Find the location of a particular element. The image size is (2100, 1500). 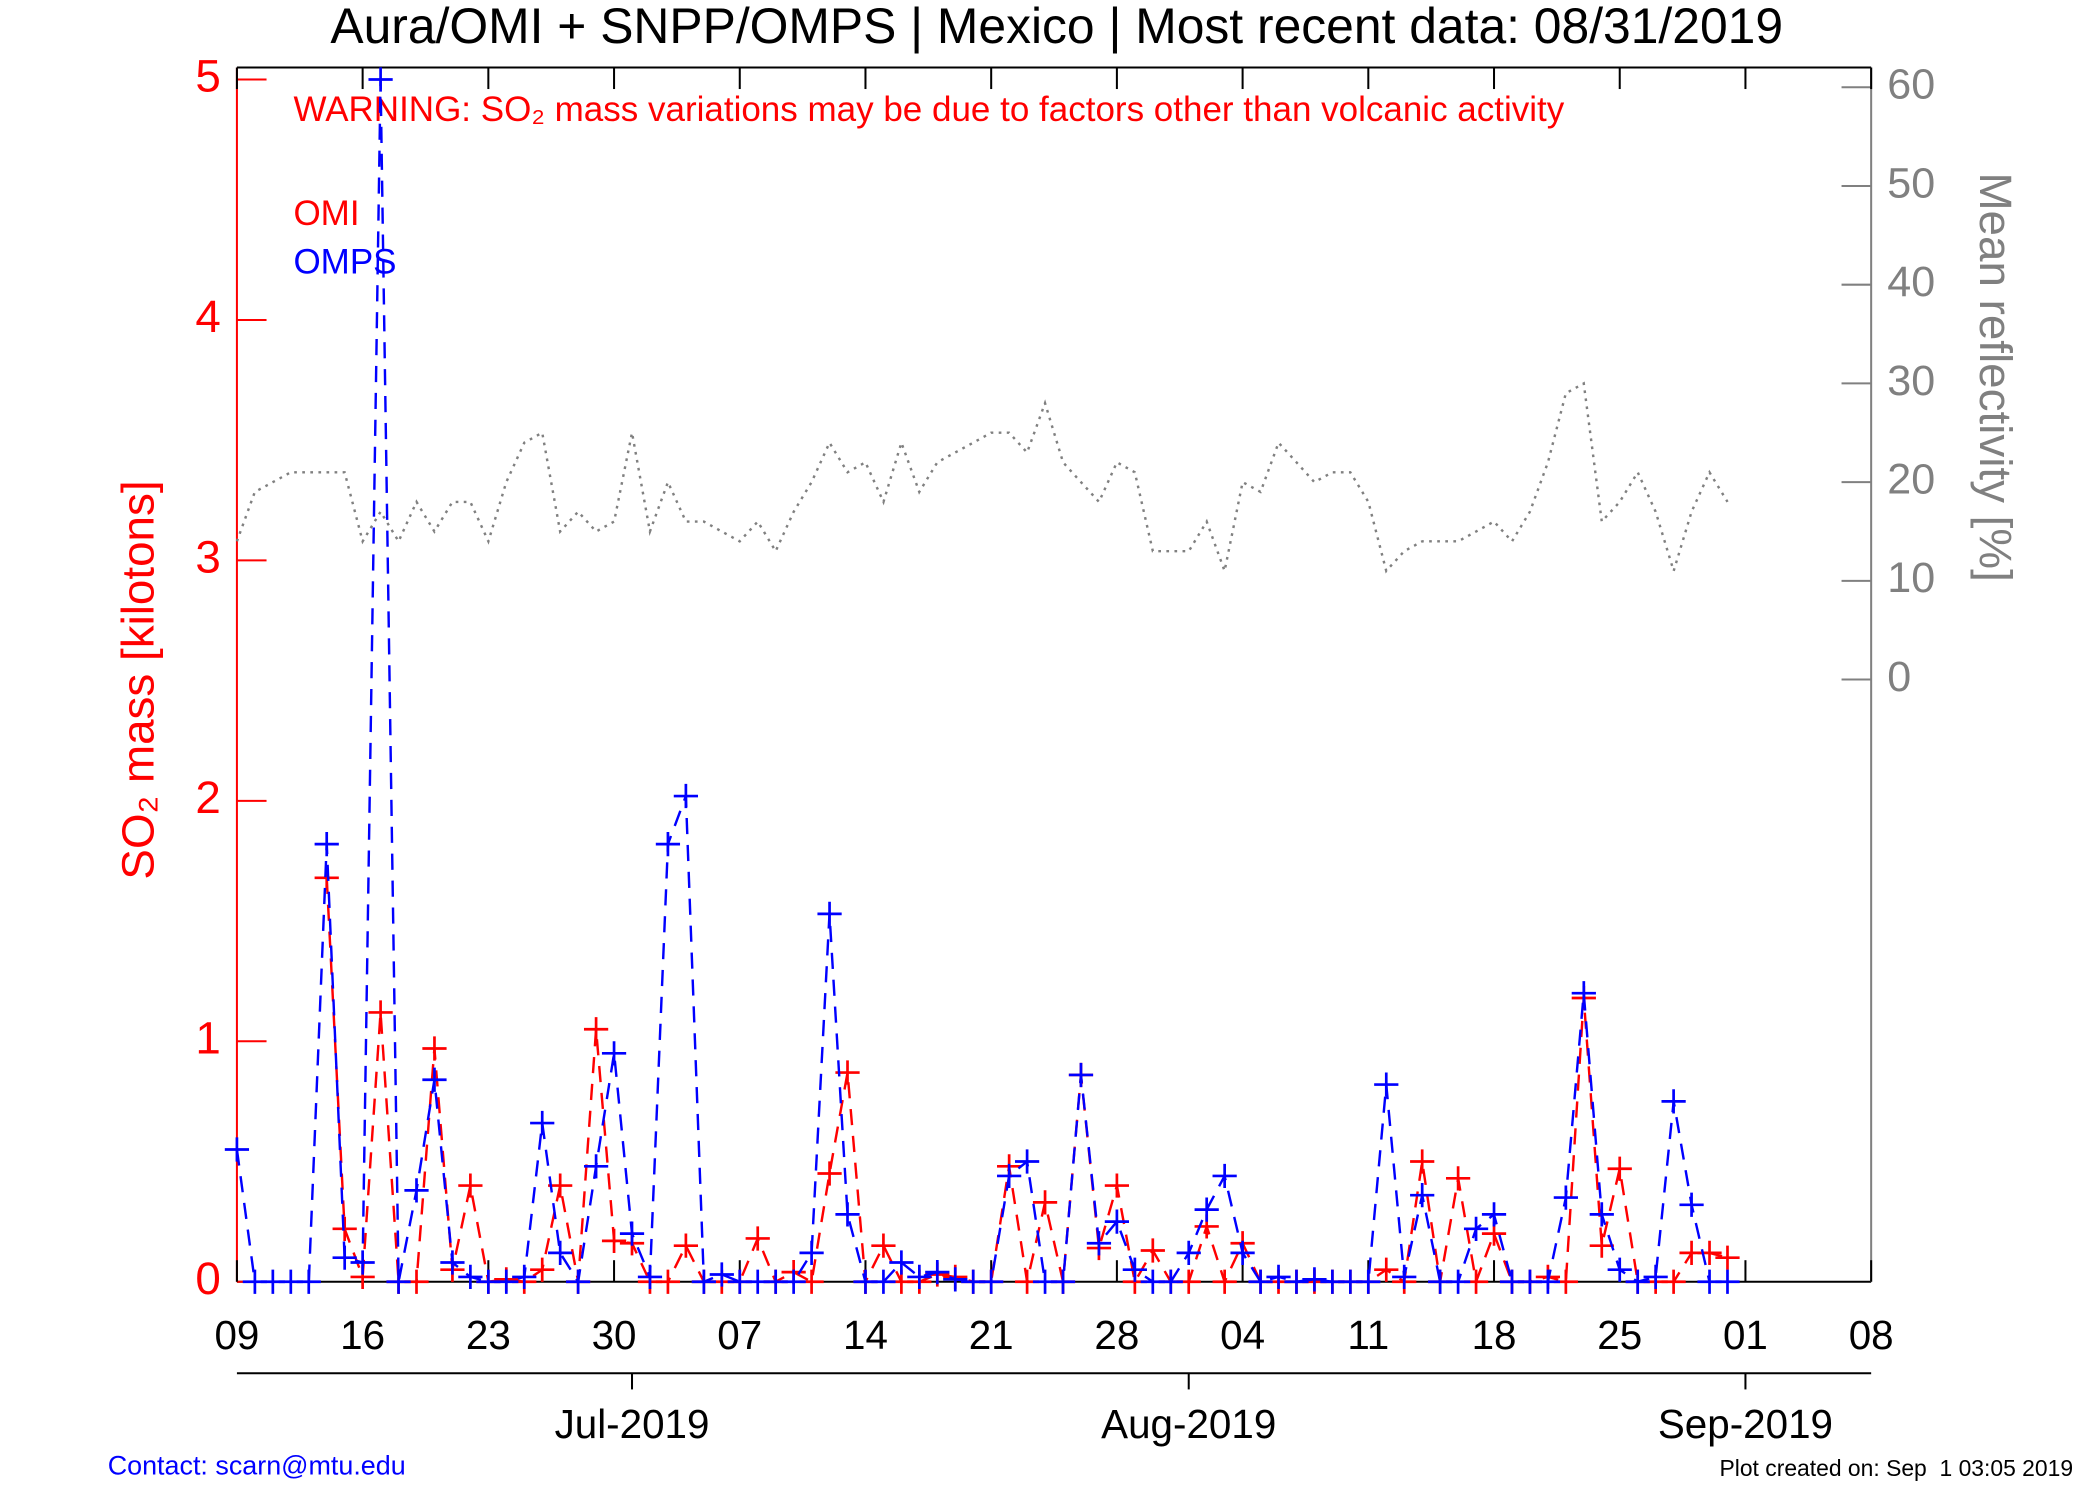

month-tick-label: Aug-2019 is located at coordinates (1188, 1424).